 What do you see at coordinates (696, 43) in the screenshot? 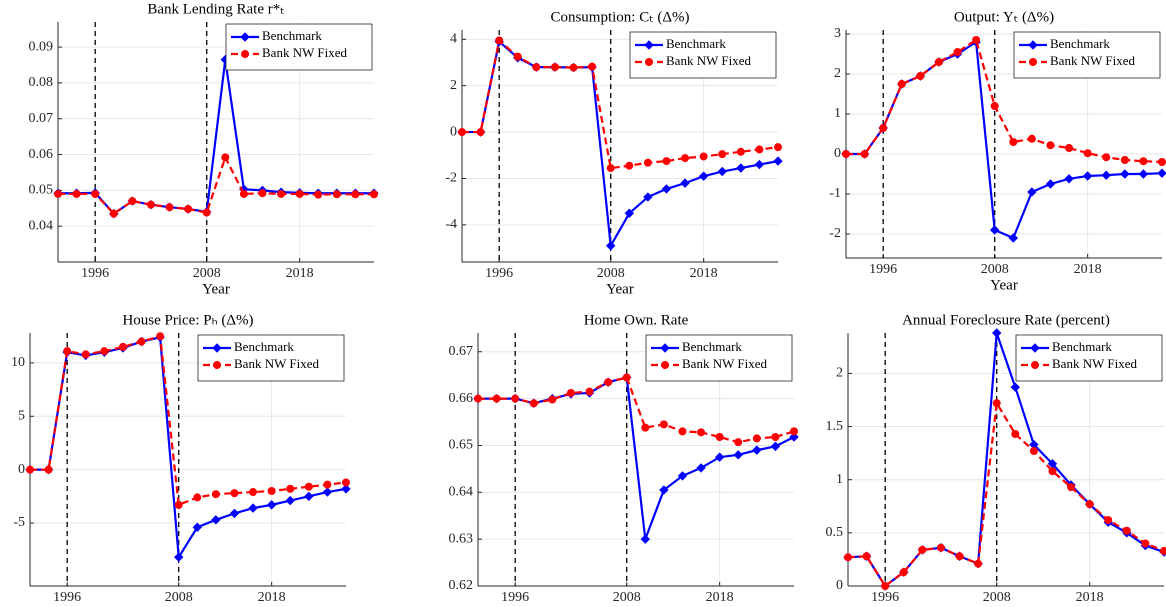
I see `legend-label: Benchmark` at bounding box center [696, 43].